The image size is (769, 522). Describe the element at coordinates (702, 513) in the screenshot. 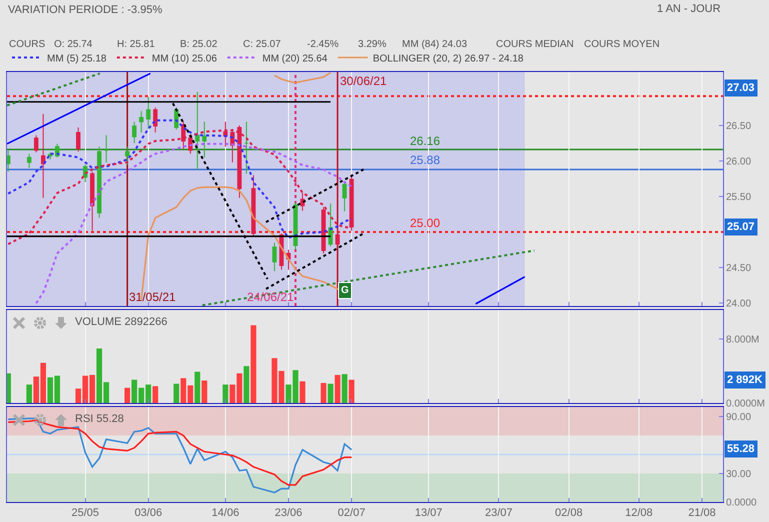

I see `x-tick-label: 21/08` at that location.